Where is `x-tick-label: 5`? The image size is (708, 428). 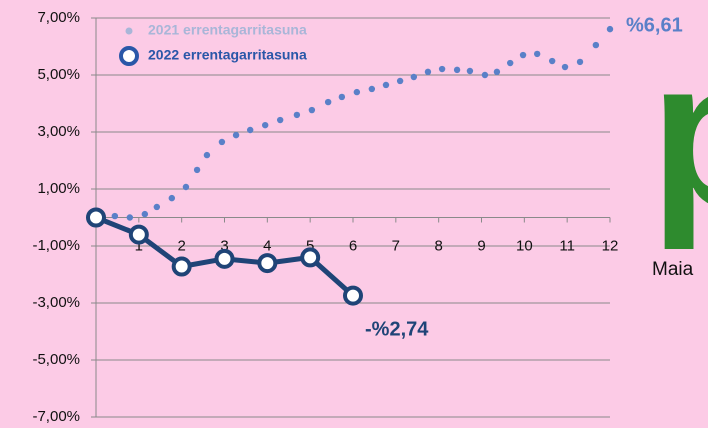
x-tick-label: 5 is located at coordinates (310, 245).